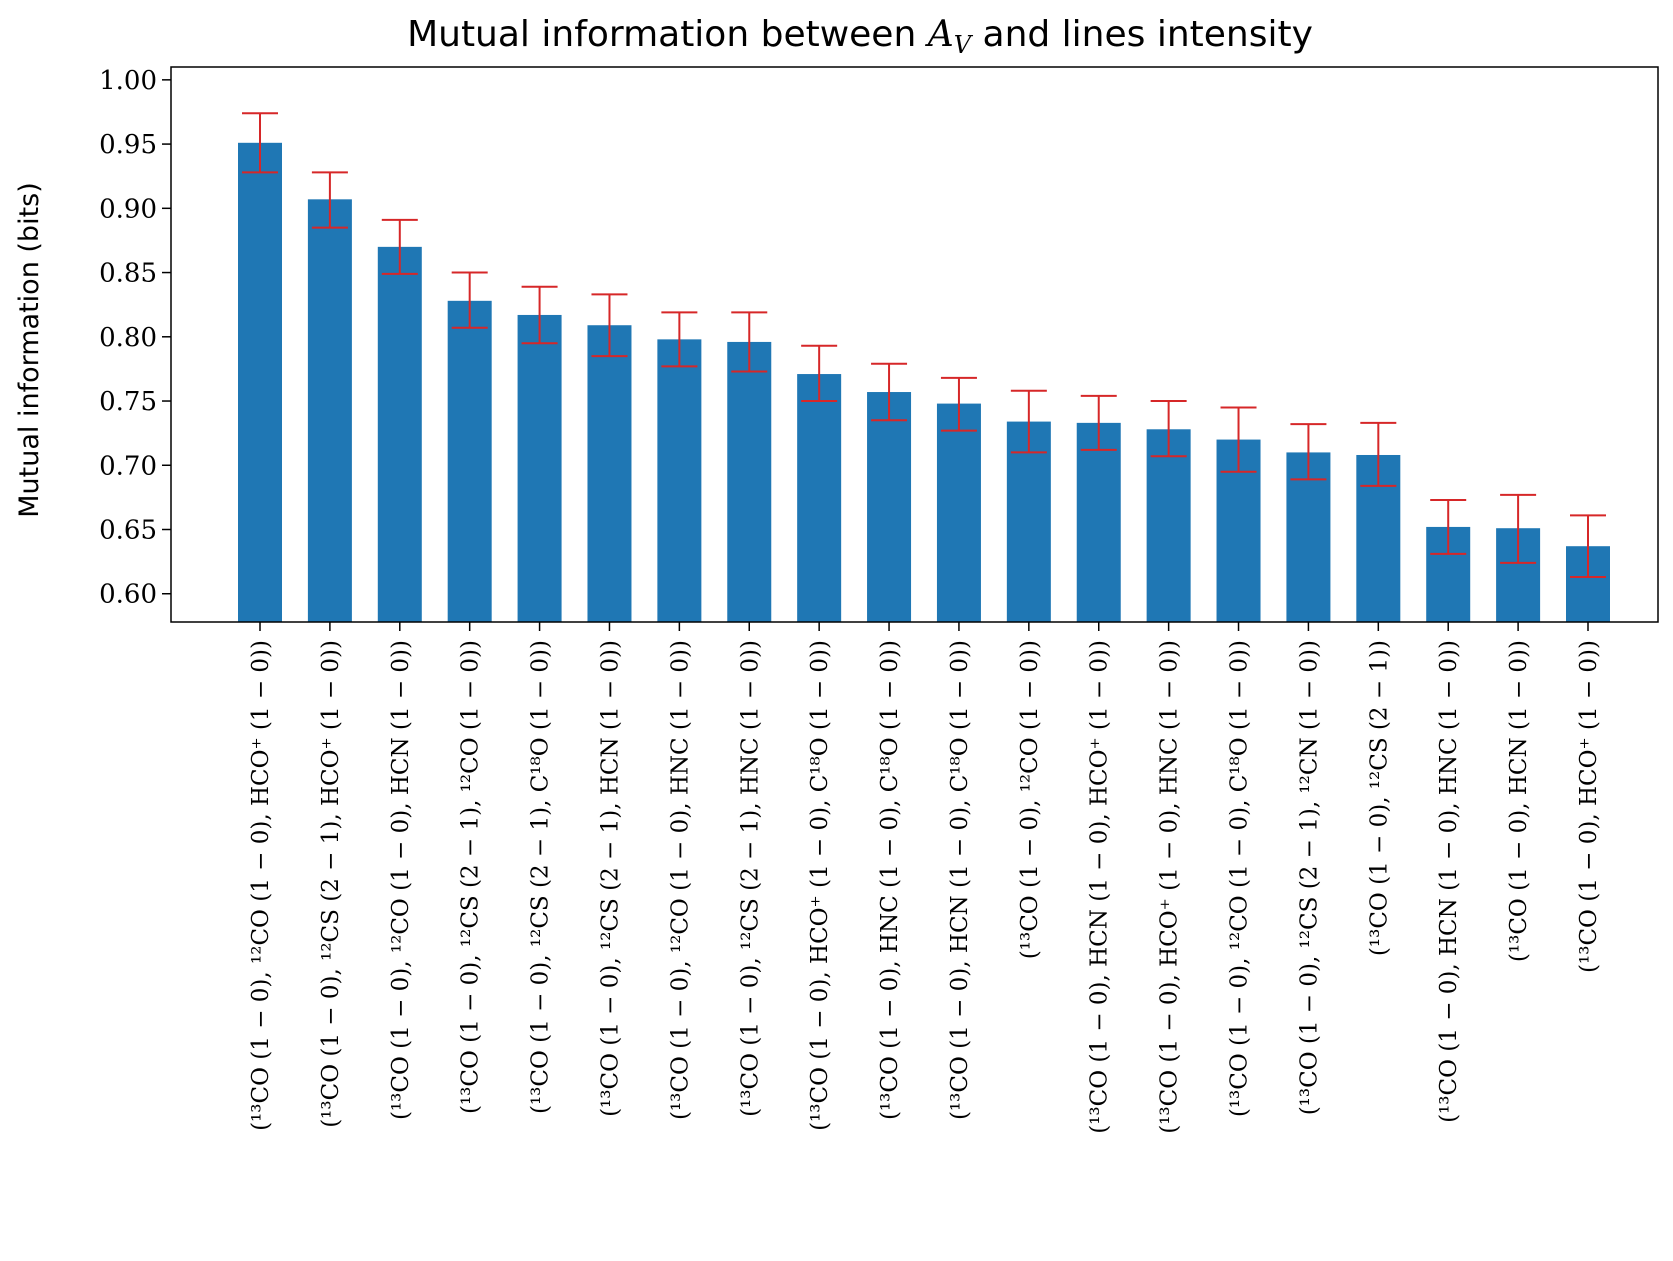 Image resolution: width=1673 pixels, height=1261 pixels. I want to click on x-tick-label-line: (¹³CO (1 − 0), ¹²CO (1 − 0)), so click(1030, 799).